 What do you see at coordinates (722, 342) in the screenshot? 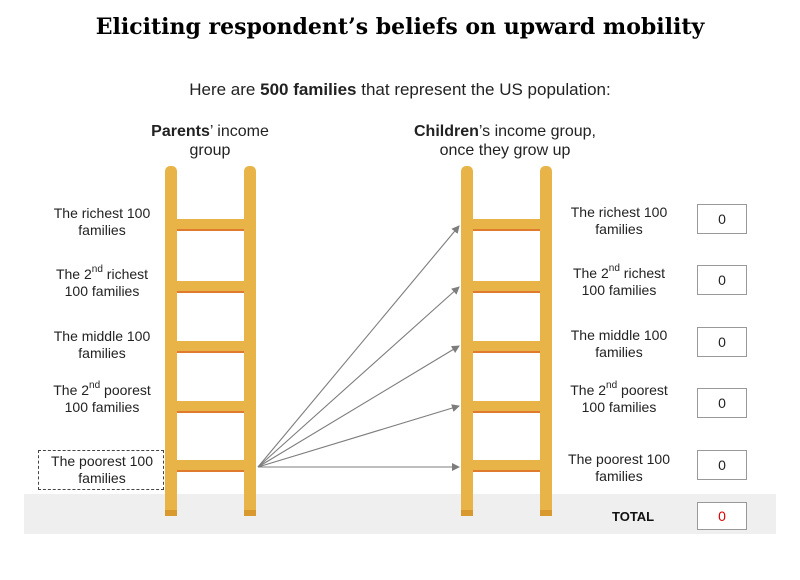
I see `count-input-middle: 0` at bounding box center [722, 342].